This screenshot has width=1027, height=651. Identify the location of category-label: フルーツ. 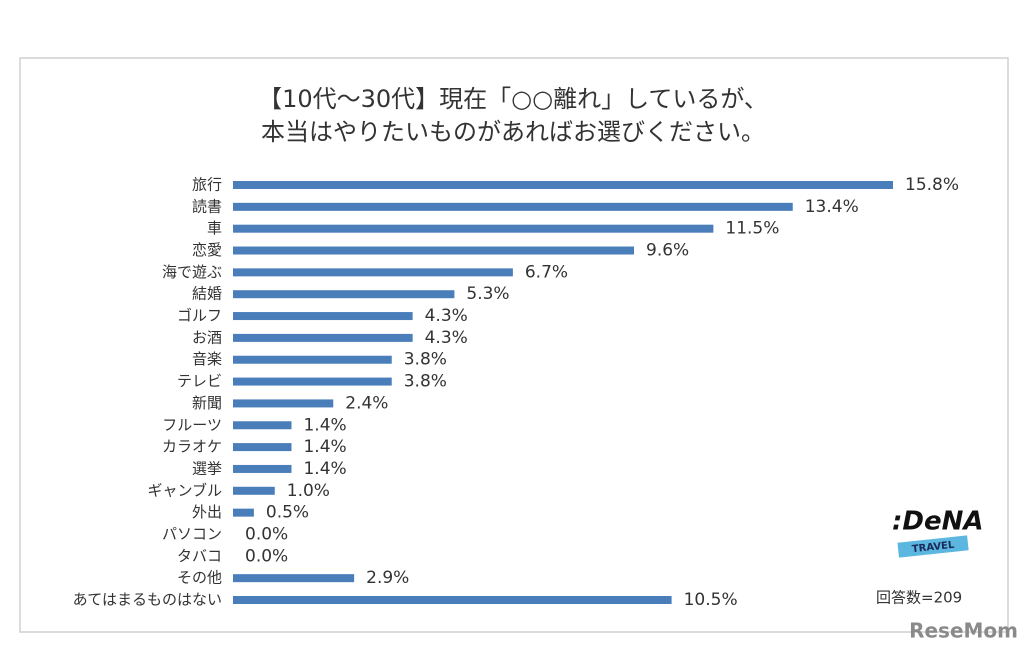
(192, 425).